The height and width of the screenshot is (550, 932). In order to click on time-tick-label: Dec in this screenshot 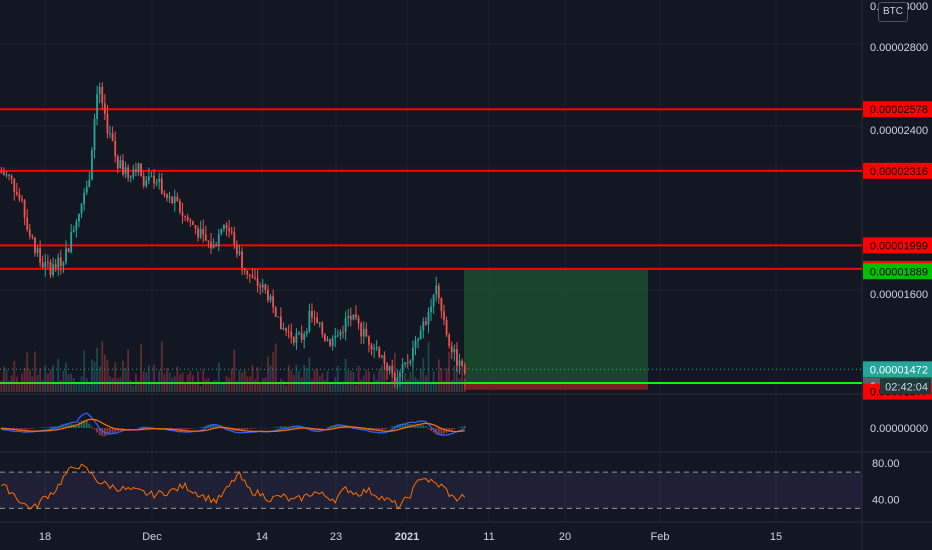, I will do `click(152, 537)`.